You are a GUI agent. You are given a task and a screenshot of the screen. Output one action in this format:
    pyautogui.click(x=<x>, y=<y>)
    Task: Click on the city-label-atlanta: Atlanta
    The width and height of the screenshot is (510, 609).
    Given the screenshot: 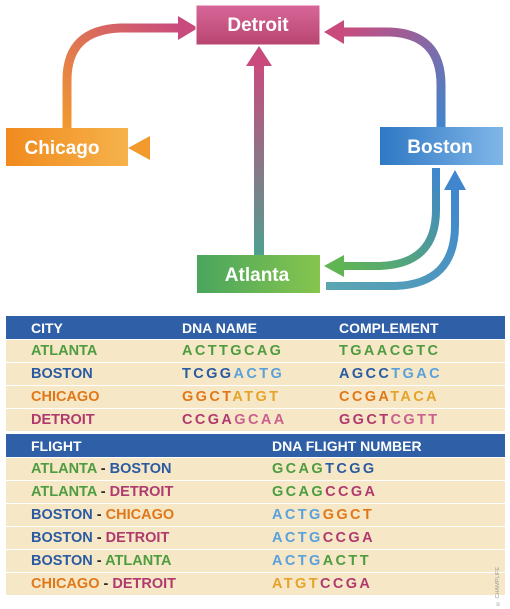 What is the action you would take?
    pyautogui.click(x=257, y=275)
    